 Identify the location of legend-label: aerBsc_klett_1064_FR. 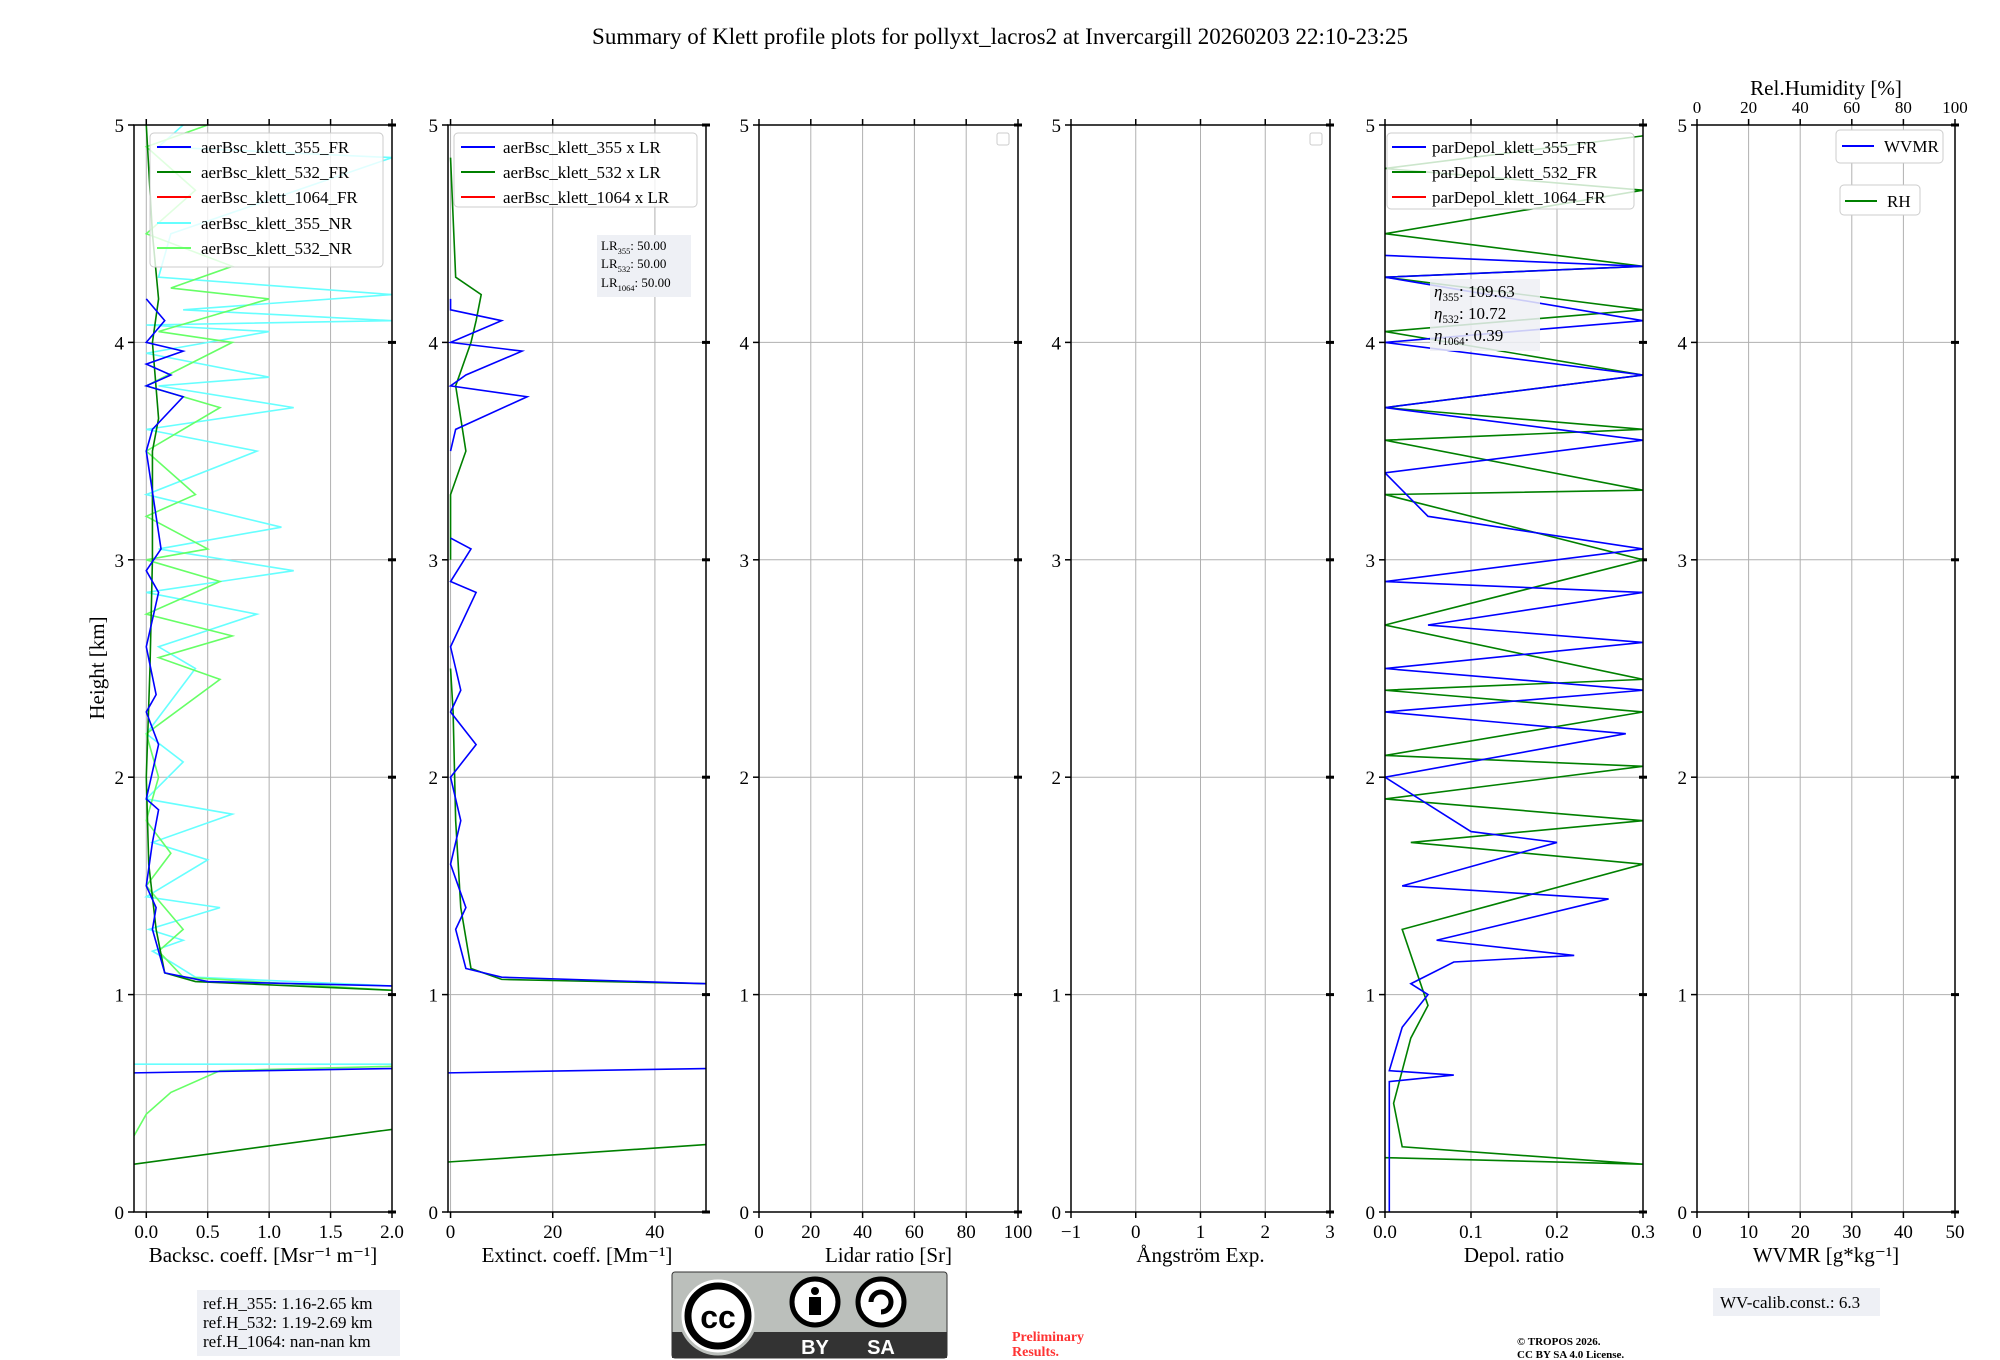
(279, 197).